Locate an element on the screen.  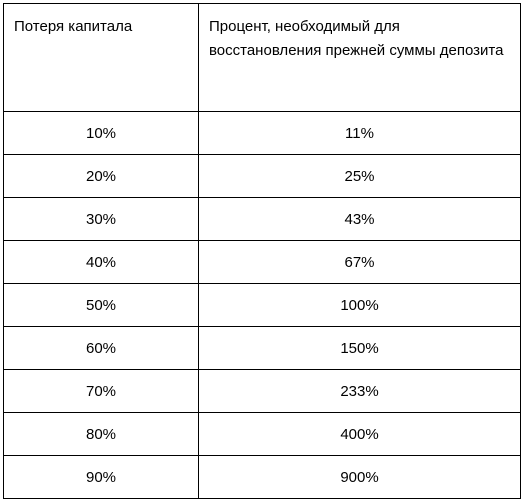
loss-cell: 10% is located at coordinates (101, 133).